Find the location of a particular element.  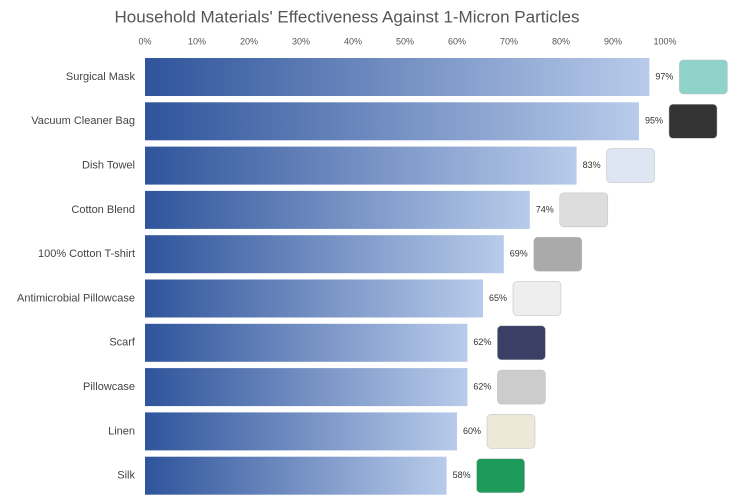

category-label: Surgical Mask is located at coordinates (101, 77).